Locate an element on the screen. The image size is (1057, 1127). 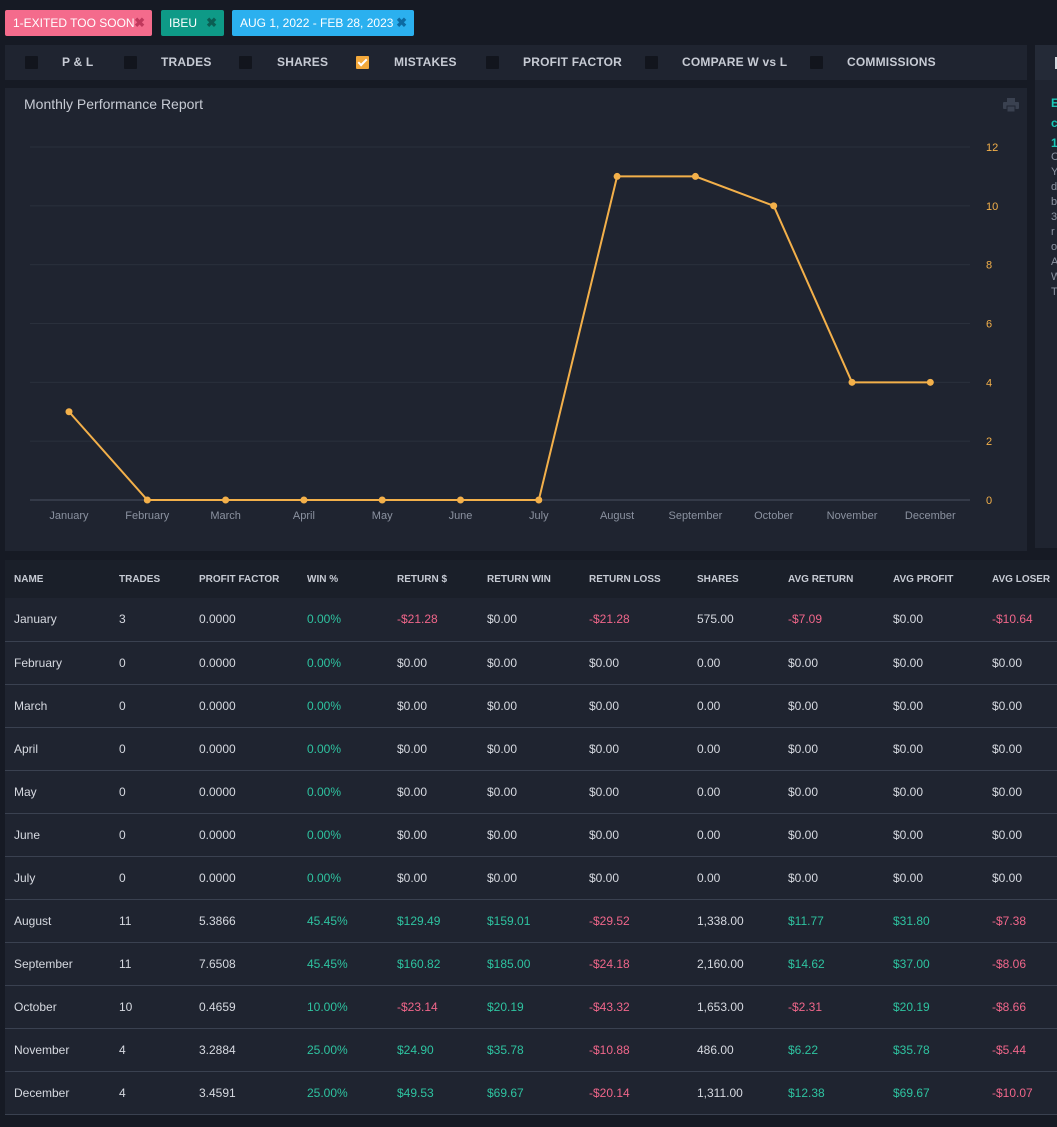
table-cell: -$43.32 is located at coordinates (634, 1007).